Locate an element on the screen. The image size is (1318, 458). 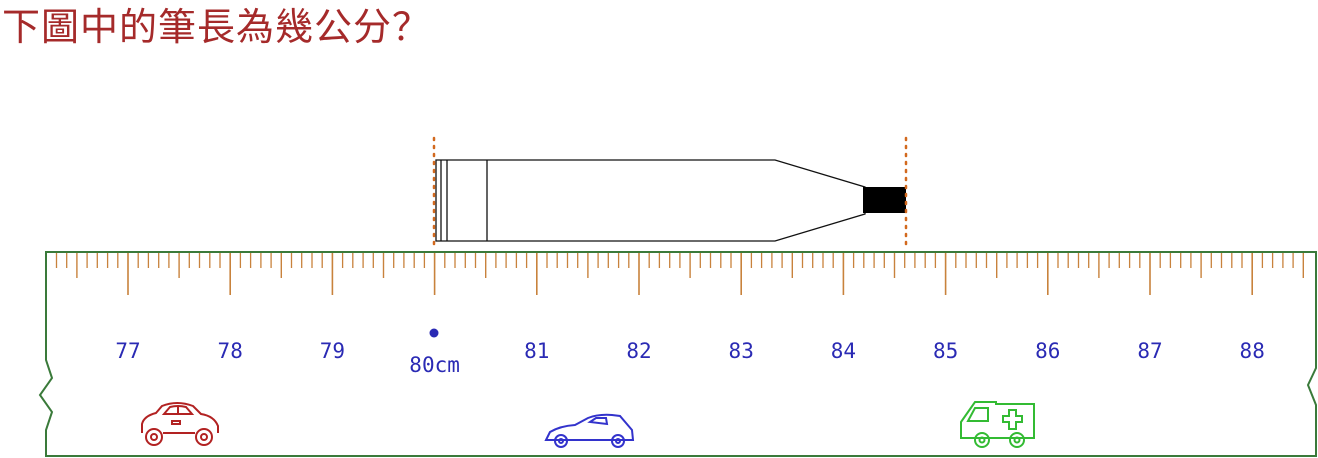
ruler-label: 81 is located at coordinates (536, 351).